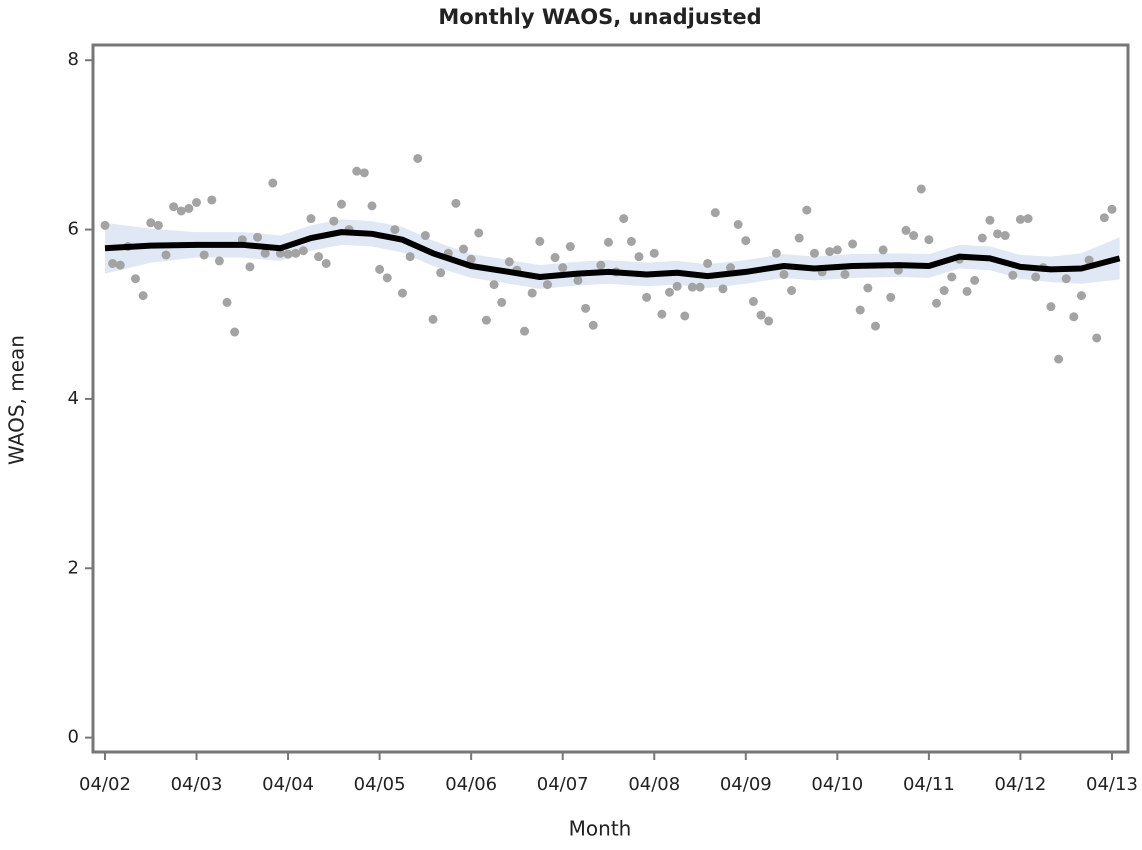 The width and height of the screenshot is (1142, 850). Describe the element at coordinates (600, 829) in the screenshot. I see `x-axis-label: Month` at that location.